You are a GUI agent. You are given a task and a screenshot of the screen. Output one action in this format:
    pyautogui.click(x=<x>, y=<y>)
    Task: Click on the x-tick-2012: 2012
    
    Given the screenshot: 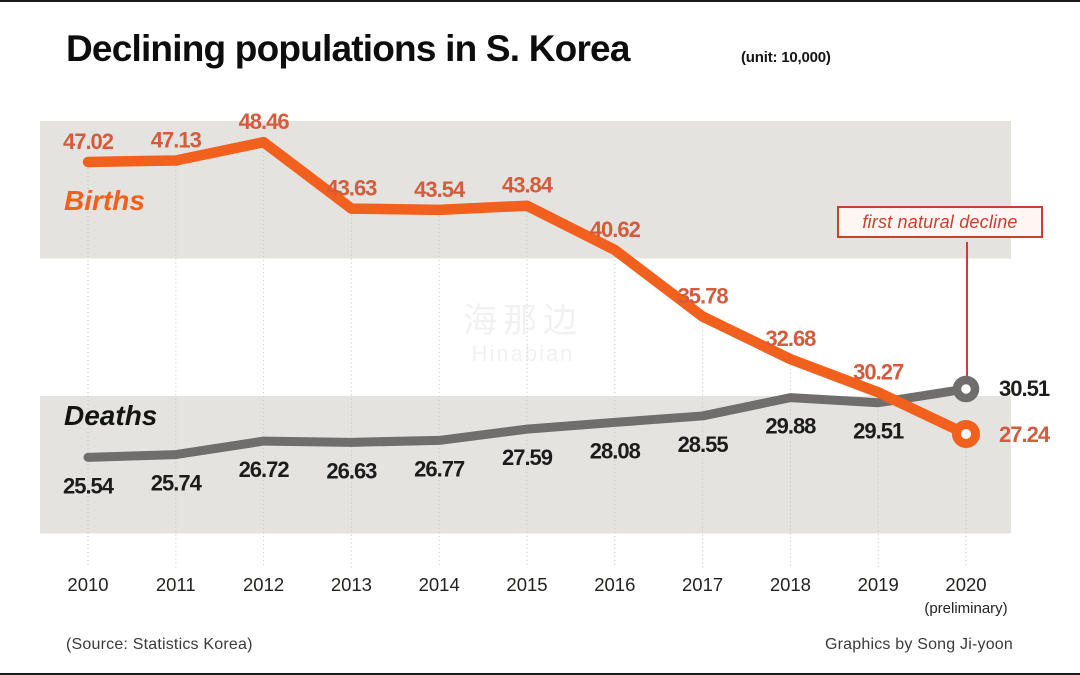 What is the action you would take?
    pyautogui.click(x=263, y=584)
    